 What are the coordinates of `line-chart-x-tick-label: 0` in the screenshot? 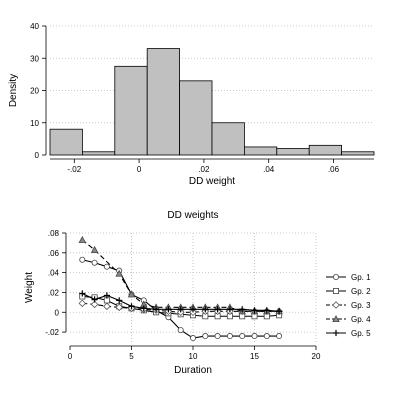 It's located at (70, 356).